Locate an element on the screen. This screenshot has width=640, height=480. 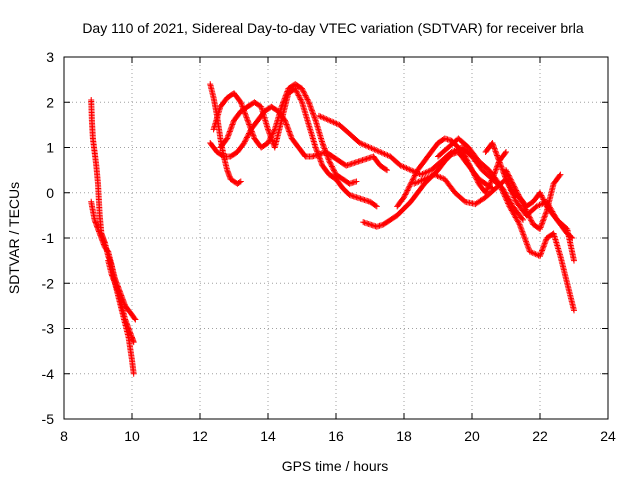
x-tick-label: 22 is located at coordinates (540, 436).